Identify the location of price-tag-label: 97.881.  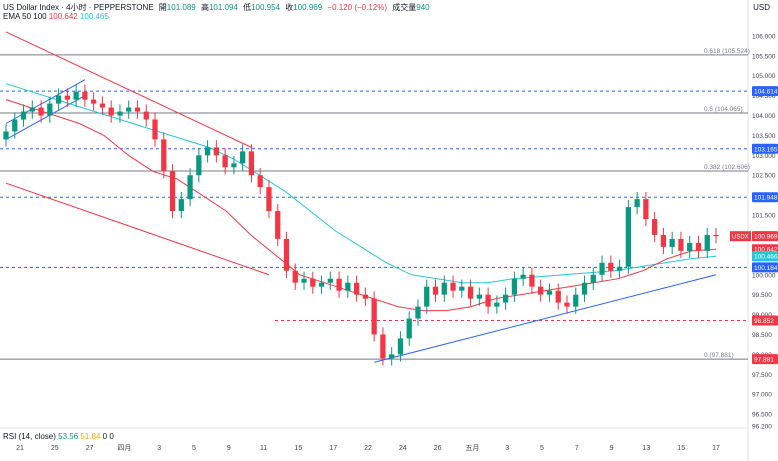
(764, 360).